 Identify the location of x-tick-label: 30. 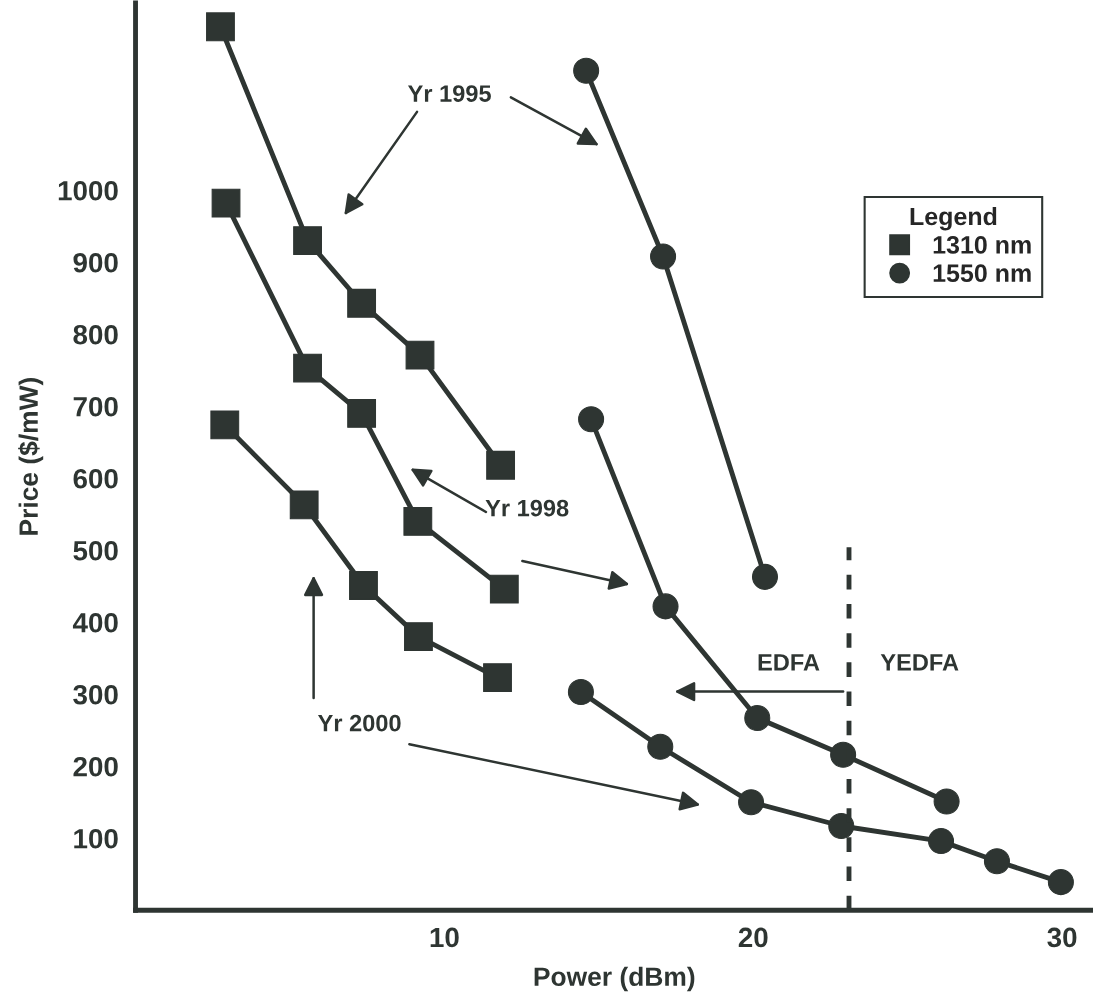
(1062, 937).